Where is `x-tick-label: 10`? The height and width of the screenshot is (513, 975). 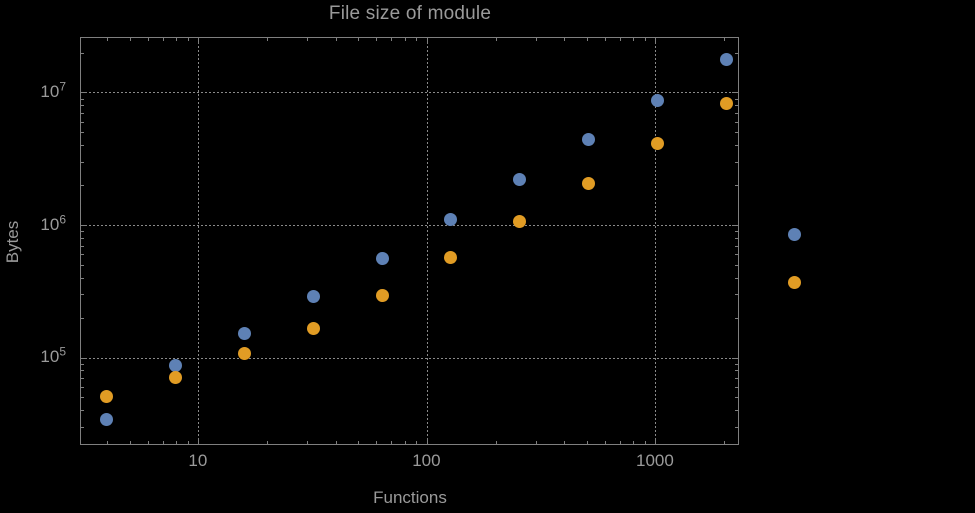 x-tick-label: 10 is located at coordinates (198, 460).